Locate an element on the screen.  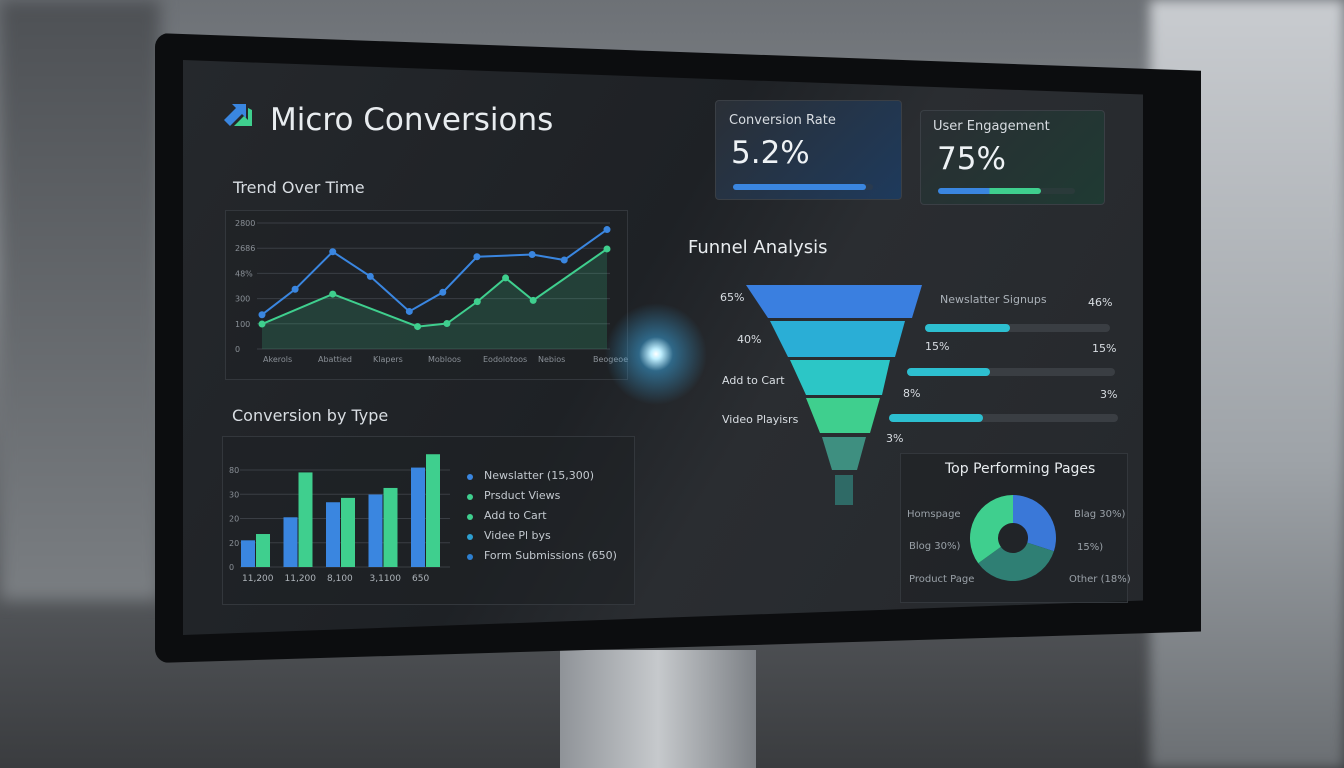
kpi-value: 75% is located at coordinates (971, 159).